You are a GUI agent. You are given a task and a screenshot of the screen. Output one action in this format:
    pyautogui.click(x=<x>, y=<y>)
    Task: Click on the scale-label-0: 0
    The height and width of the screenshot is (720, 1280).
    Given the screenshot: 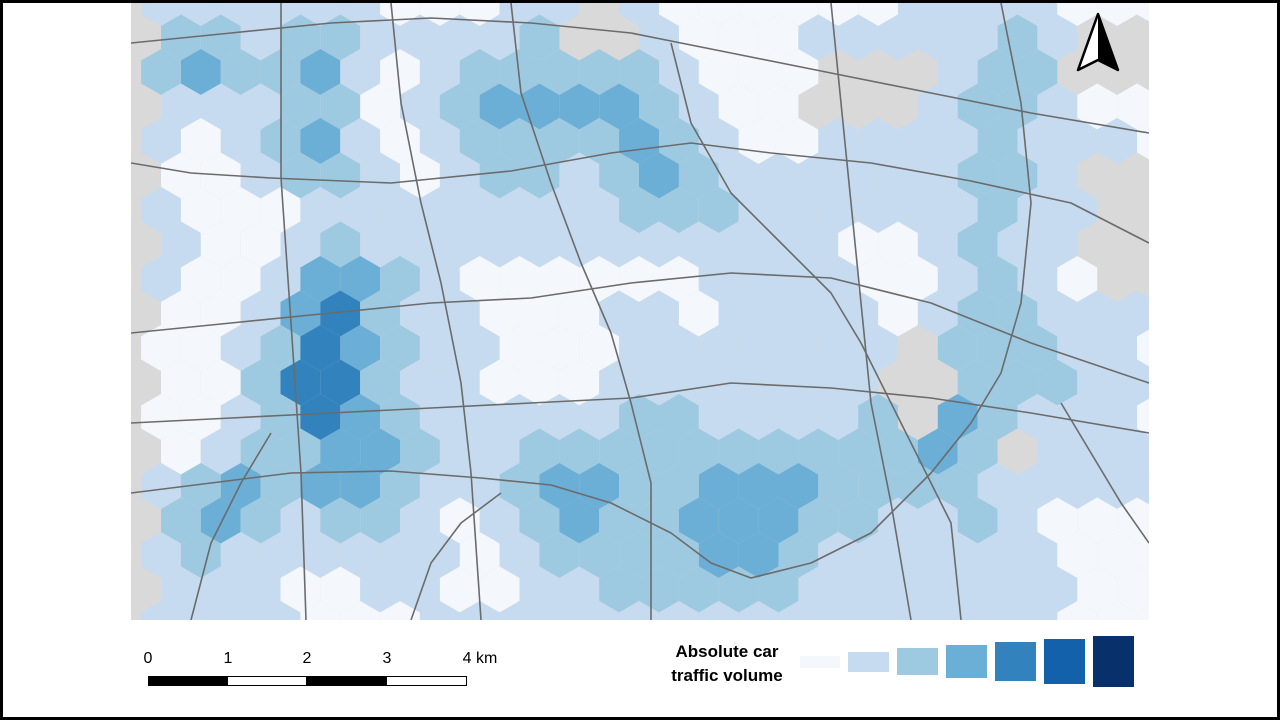 What is the action you would take?
    pyautogui.click(x=148, y=658)
    